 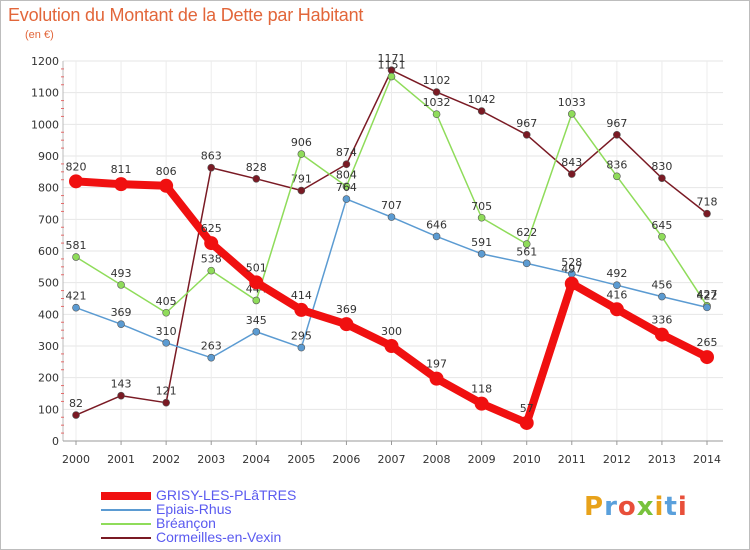 What do you see at coordinates (661, 166) in the screenshot?
I see `data-label: 830` at bounding box center [661, 166].